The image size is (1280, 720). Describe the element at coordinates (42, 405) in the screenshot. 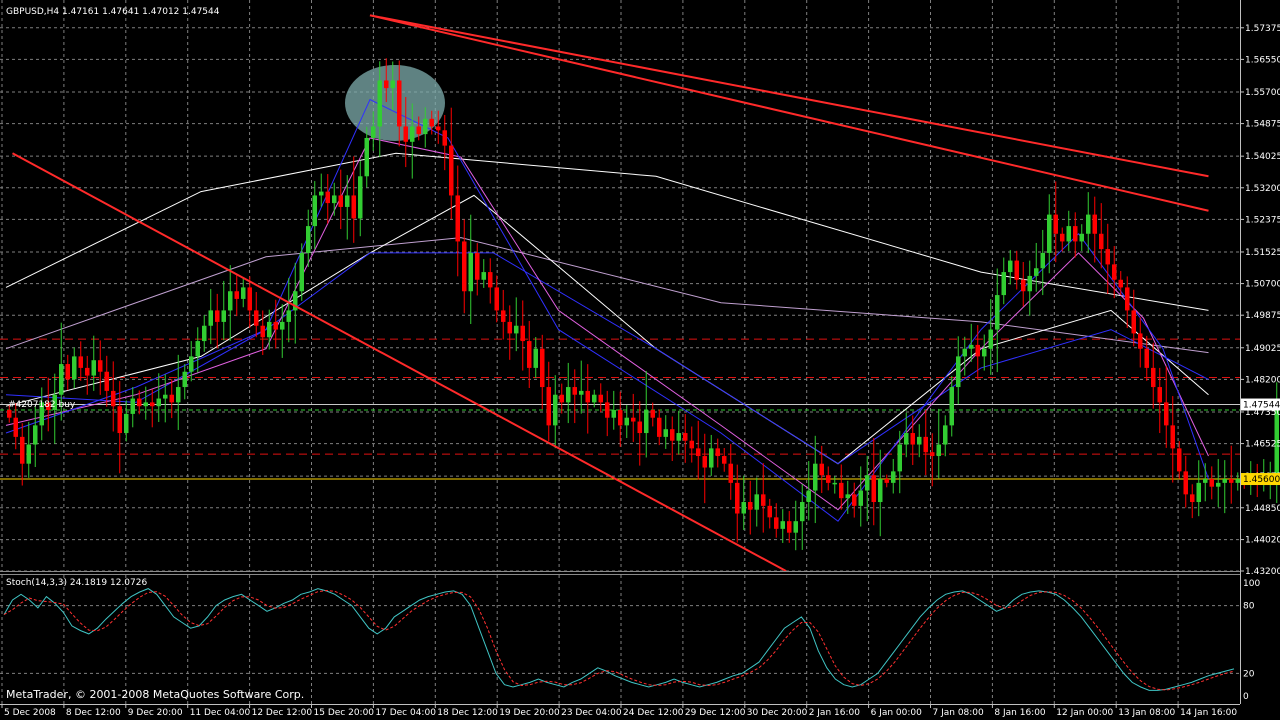

I see `order-label: #4207182 buy` at that location.